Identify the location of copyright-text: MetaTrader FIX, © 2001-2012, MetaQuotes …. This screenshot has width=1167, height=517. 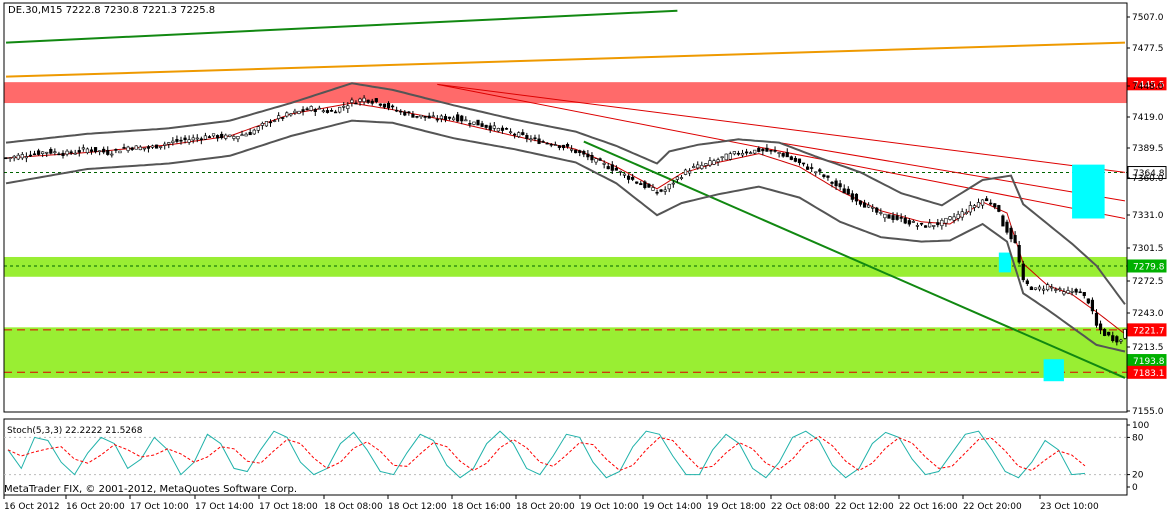
(150, 489).